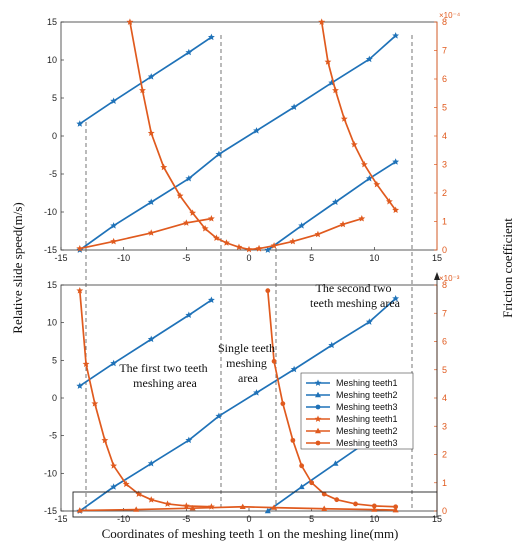 Image resolution: width=522 pixels, height=550 pixels. I want to click on annotation-first-two: The first two teeth meshing area, so click(164, 375).